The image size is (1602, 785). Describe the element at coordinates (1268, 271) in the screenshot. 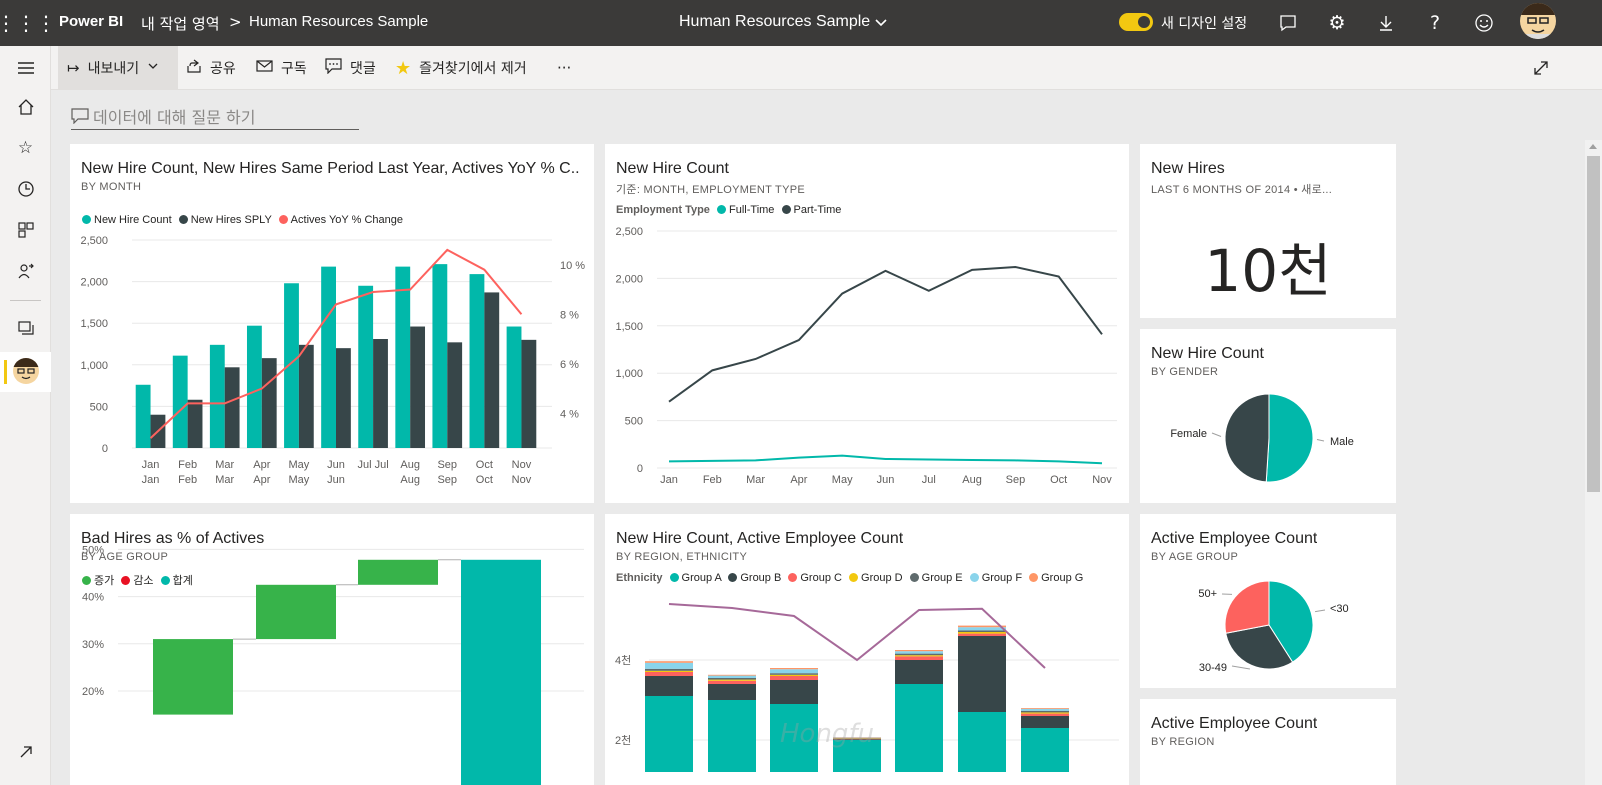

I see `card-value: 10천` at that location.